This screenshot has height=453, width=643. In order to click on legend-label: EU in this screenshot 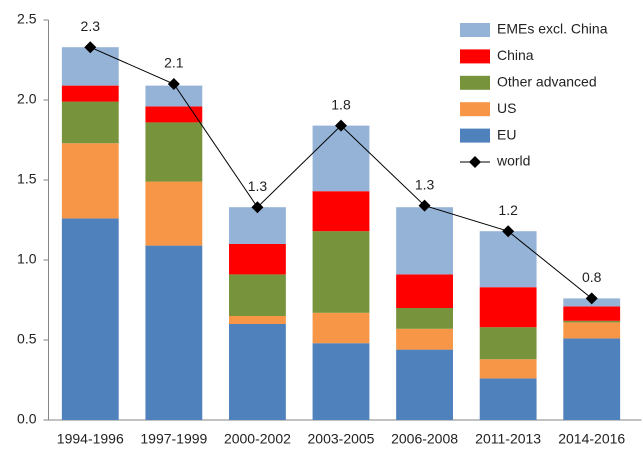, I will do `click(506, 134)`.